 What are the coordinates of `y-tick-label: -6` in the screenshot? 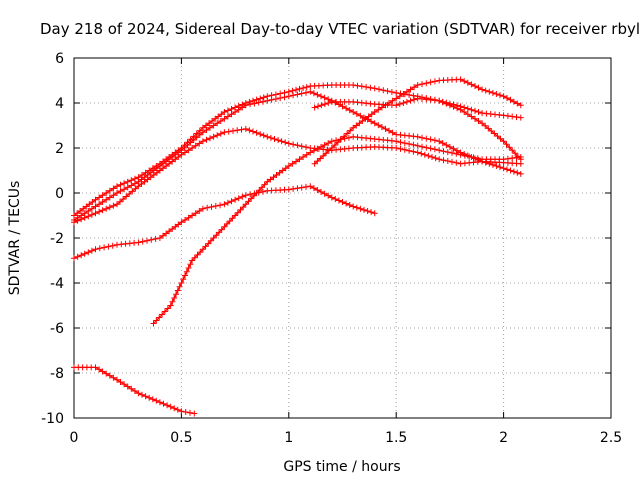 It's located at (57, 329).